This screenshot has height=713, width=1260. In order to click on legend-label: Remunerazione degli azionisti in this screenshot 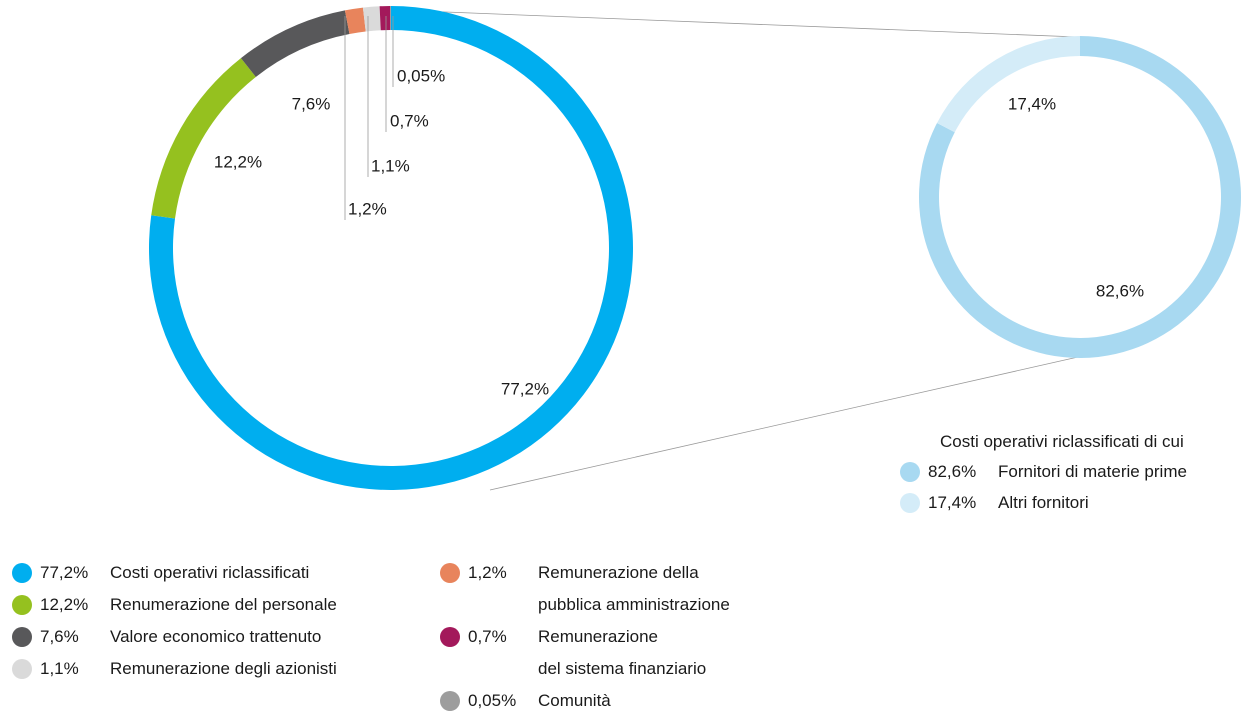, I will do `click(223, 668)`.